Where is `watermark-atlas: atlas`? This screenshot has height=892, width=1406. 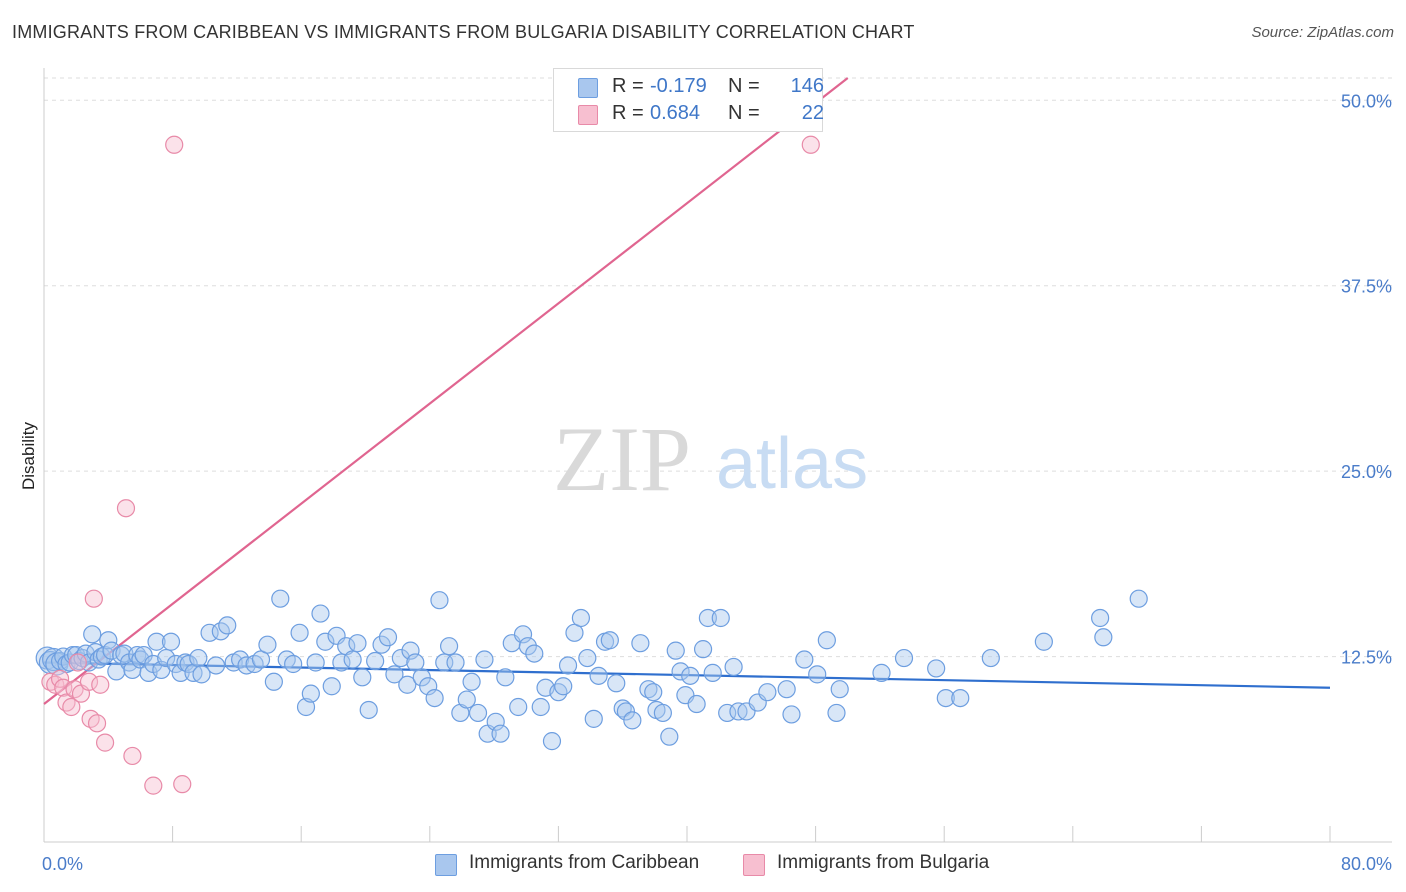
watermark-atlas: atlas is located at coordinates (792, 464).